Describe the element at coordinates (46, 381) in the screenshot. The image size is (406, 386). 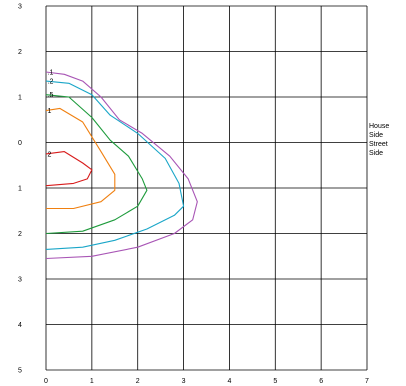
I see `x-tick-label: 0` at that location.